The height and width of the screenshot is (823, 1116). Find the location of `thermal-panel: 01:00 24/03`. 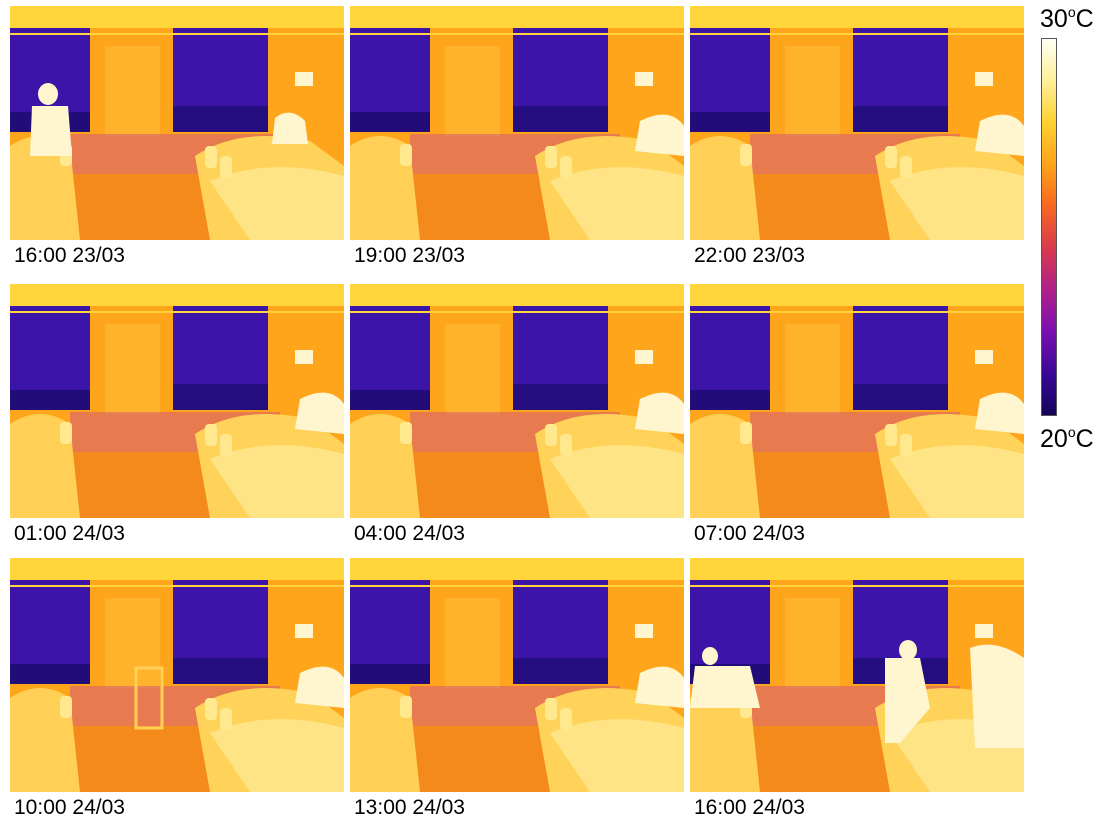

thermal-panel: 01:00 24/03 is located at coordinates (177, 414).